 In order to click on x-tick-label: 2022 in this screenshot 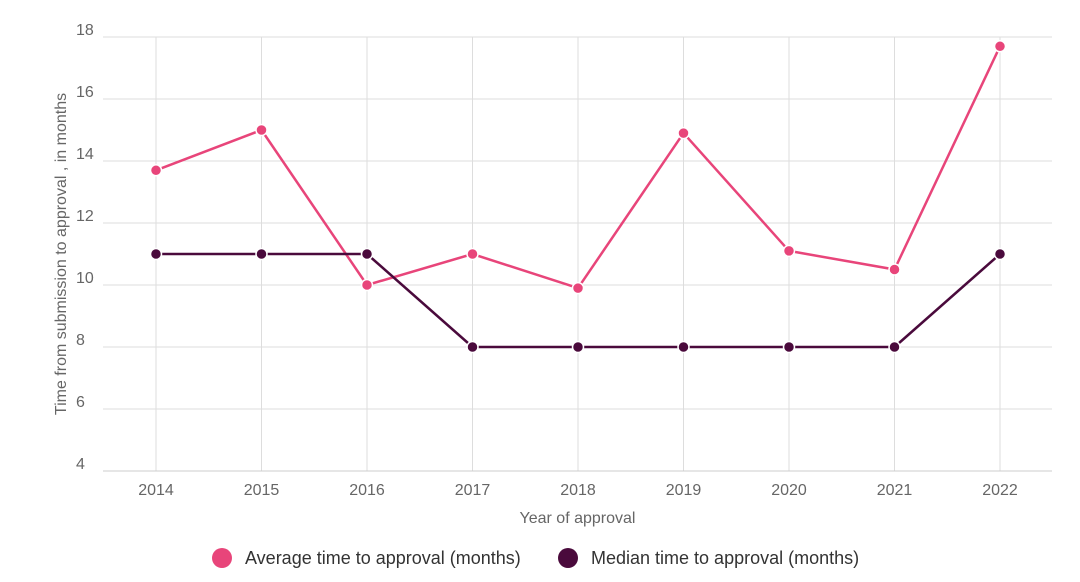, I will do `click(1000, 490)`.